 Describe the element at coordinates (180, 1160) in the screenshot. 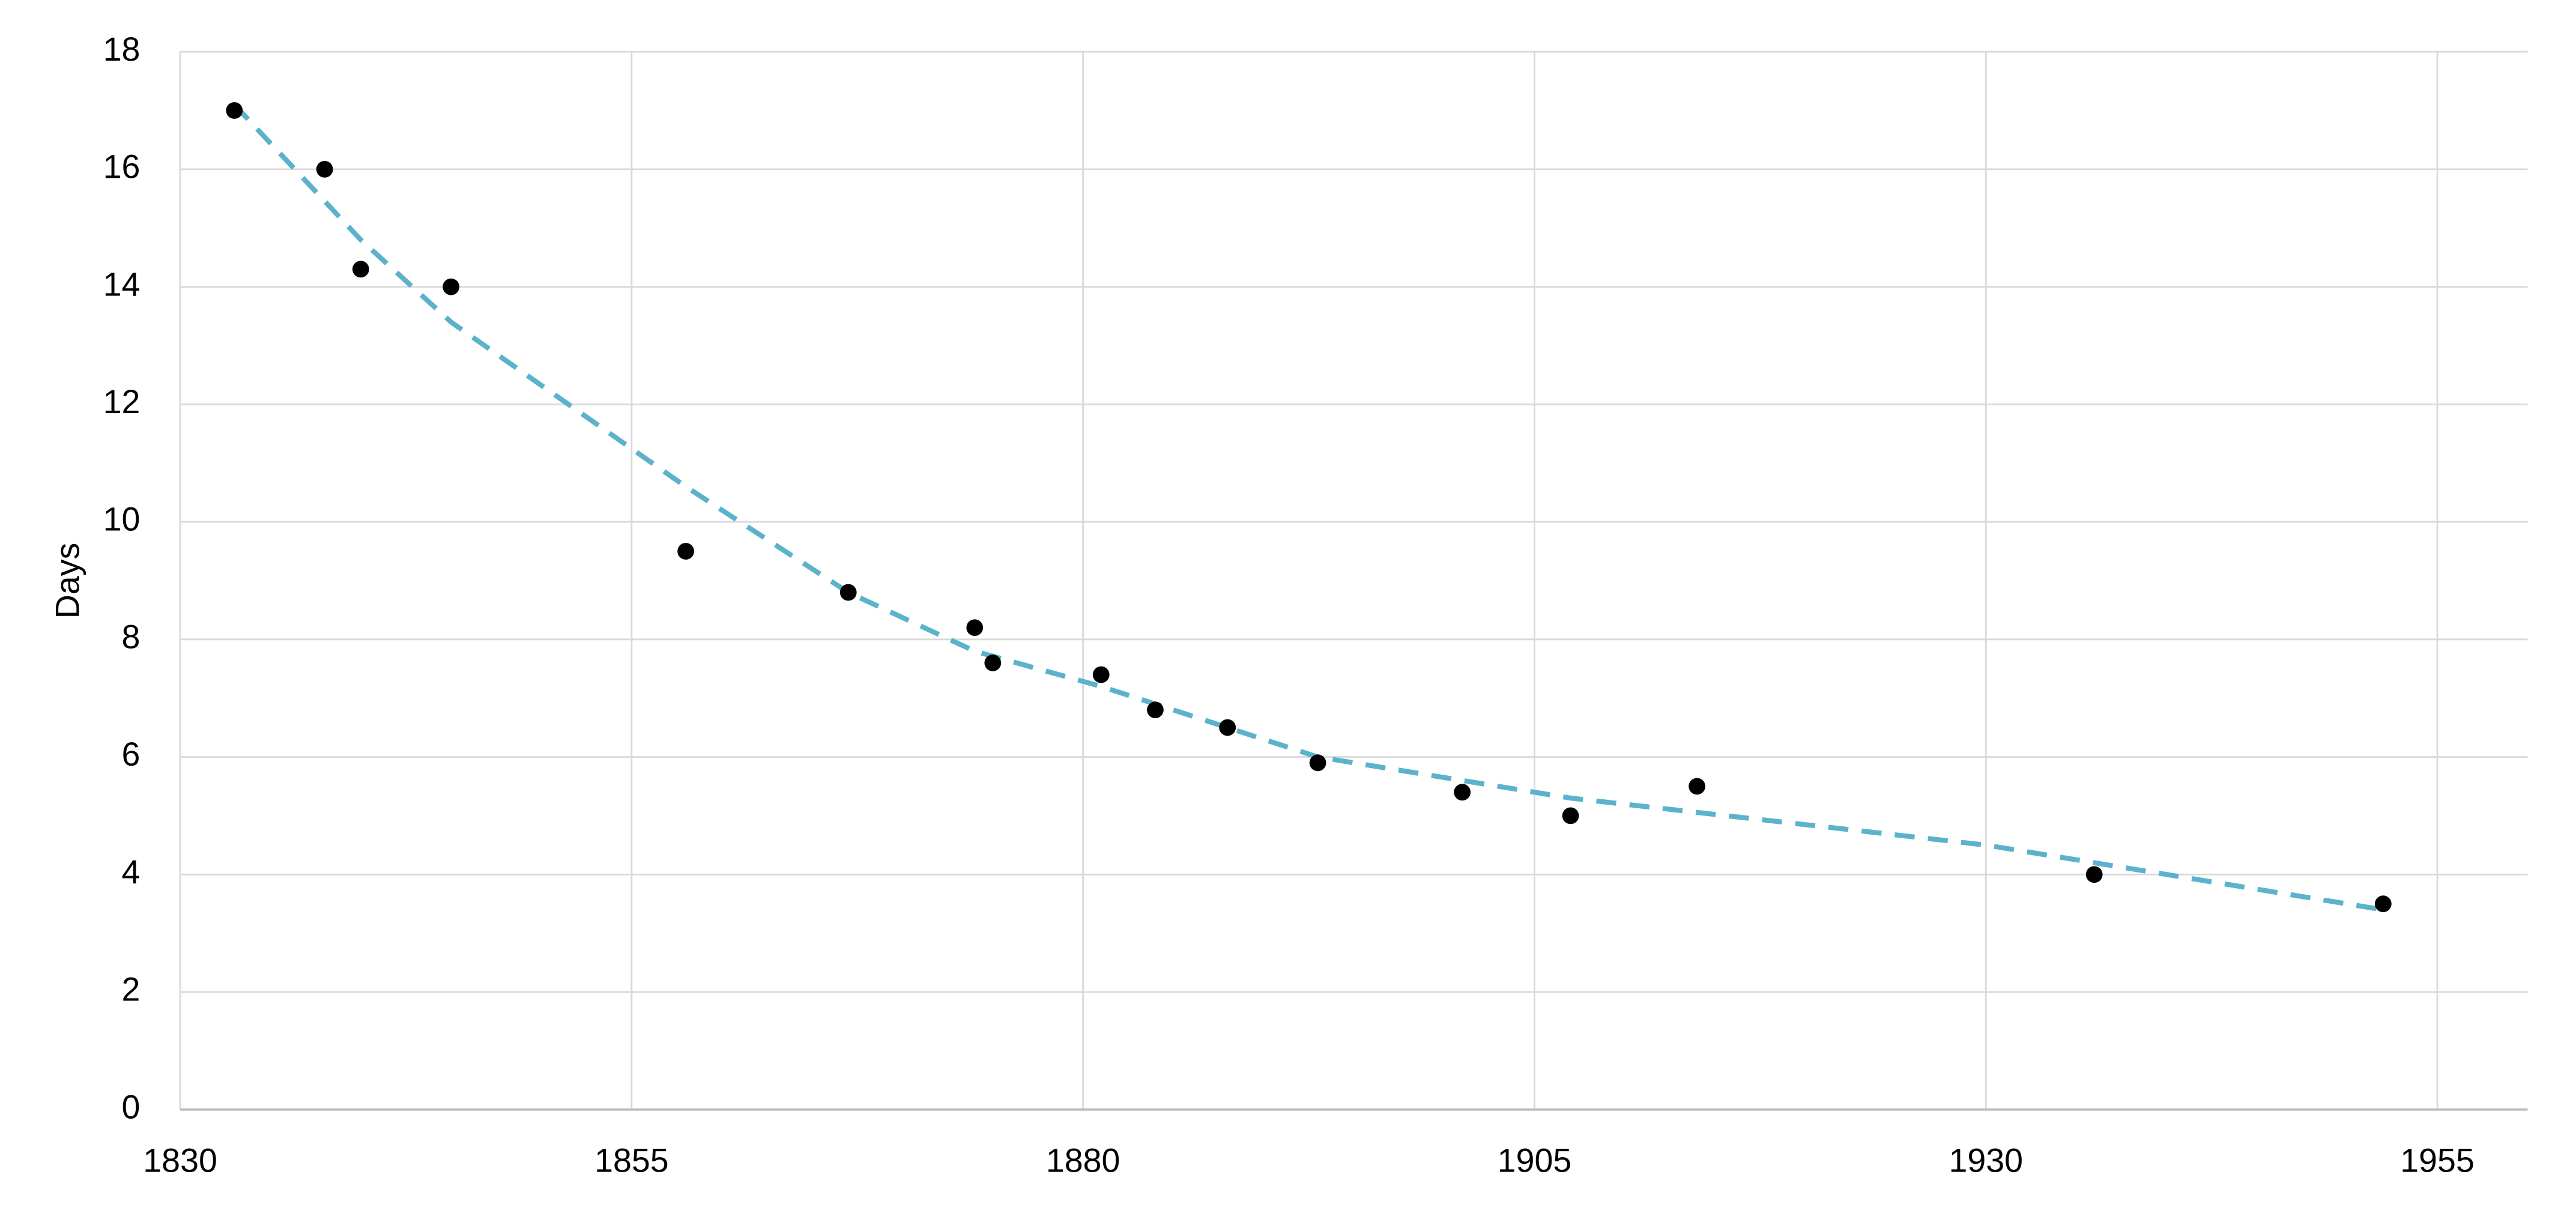

I see `x-tick-label: 1830` at that location.